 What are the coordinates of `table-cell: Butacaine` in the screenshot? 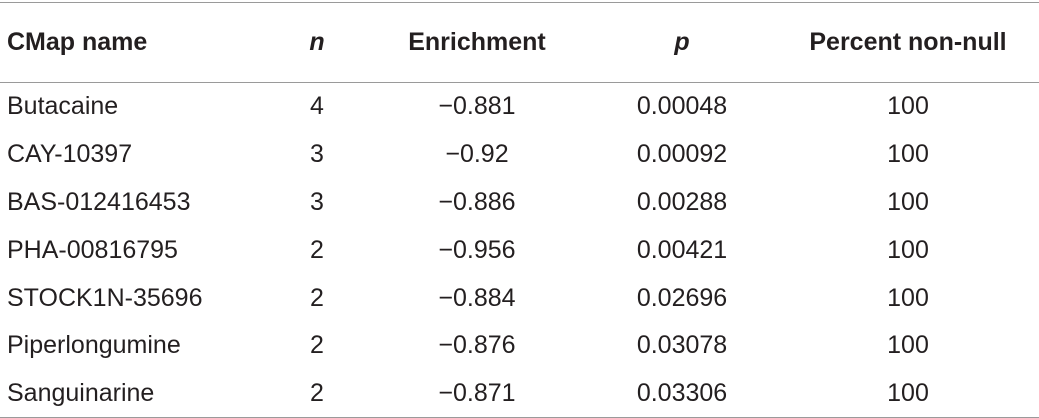 It's located at (63, 106).